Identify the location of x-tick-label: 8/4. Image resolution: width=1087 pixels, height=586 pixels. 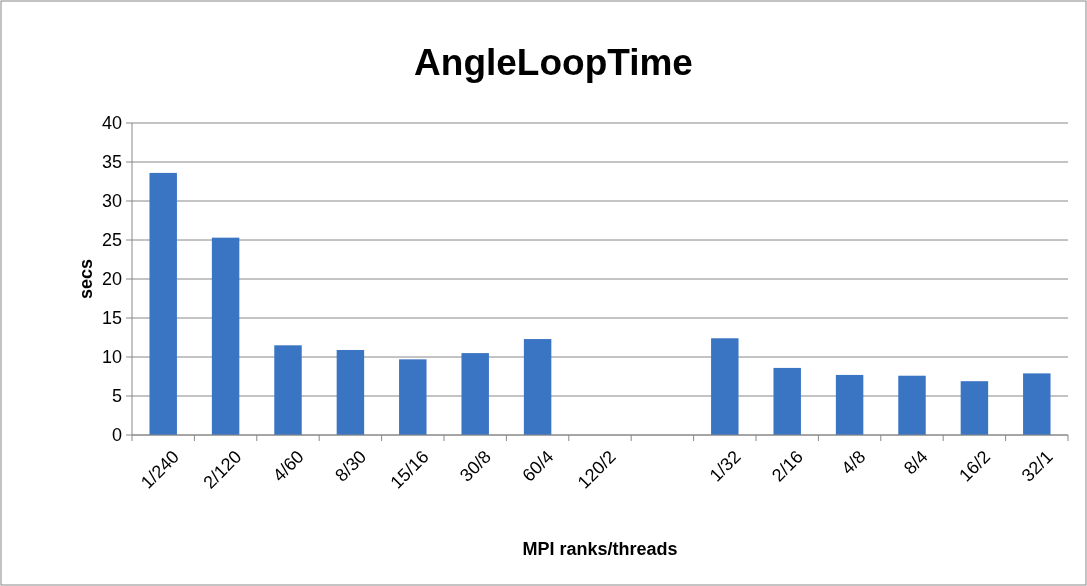
(915, 462).